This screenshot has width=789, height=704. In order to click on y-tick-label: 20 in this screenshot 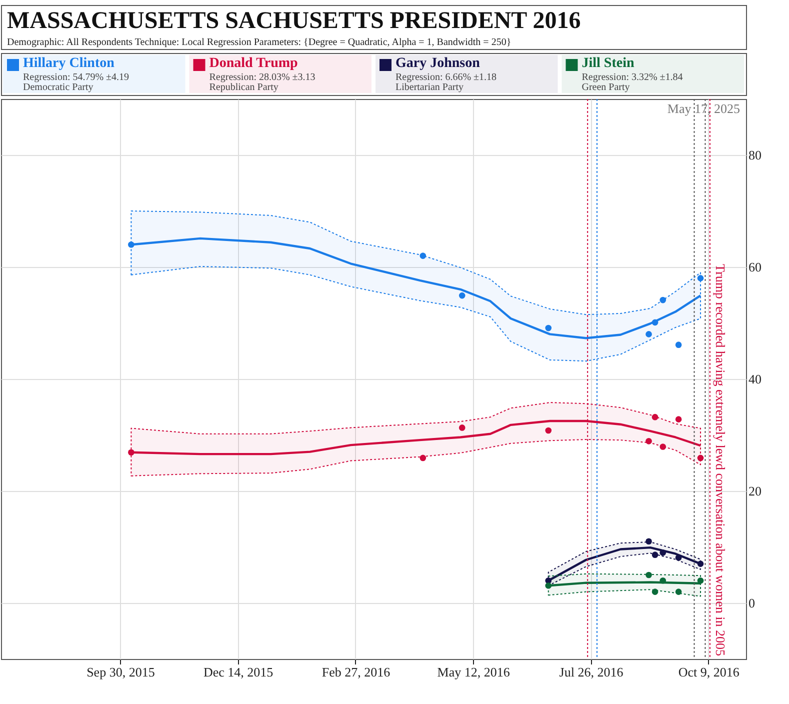, I will do `click(755, 491)`.